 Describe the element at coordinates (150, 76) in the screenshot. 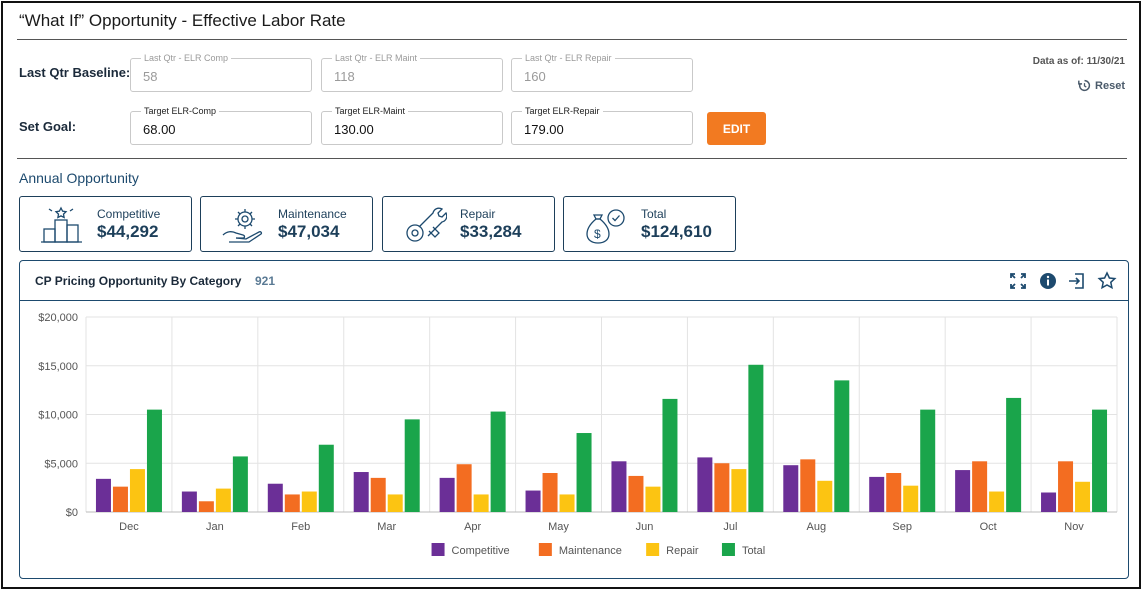

I see `field-value: 58` at that location.